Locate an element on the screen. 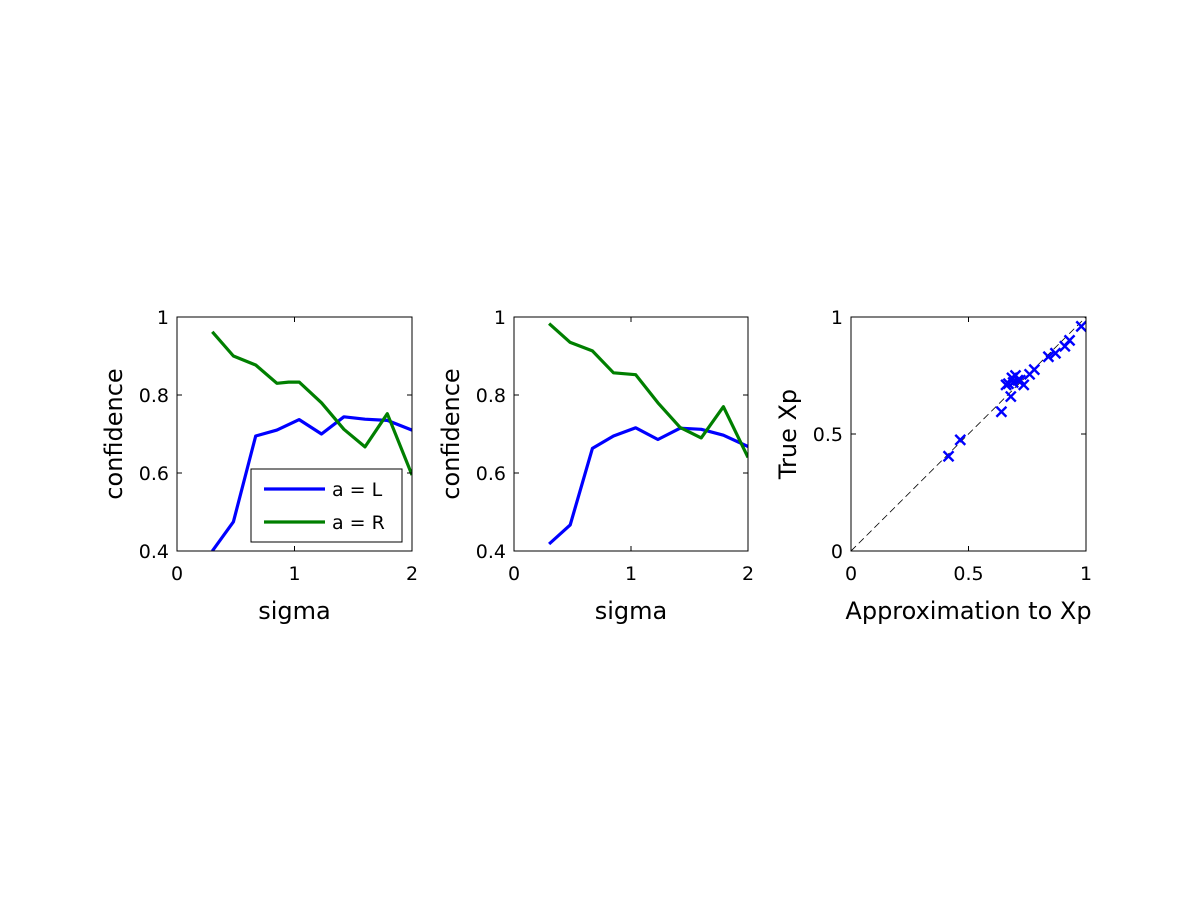 This screenshot has height=900, width=1200. x-tick-label: 0.5 is located at coordinates (968, 574).